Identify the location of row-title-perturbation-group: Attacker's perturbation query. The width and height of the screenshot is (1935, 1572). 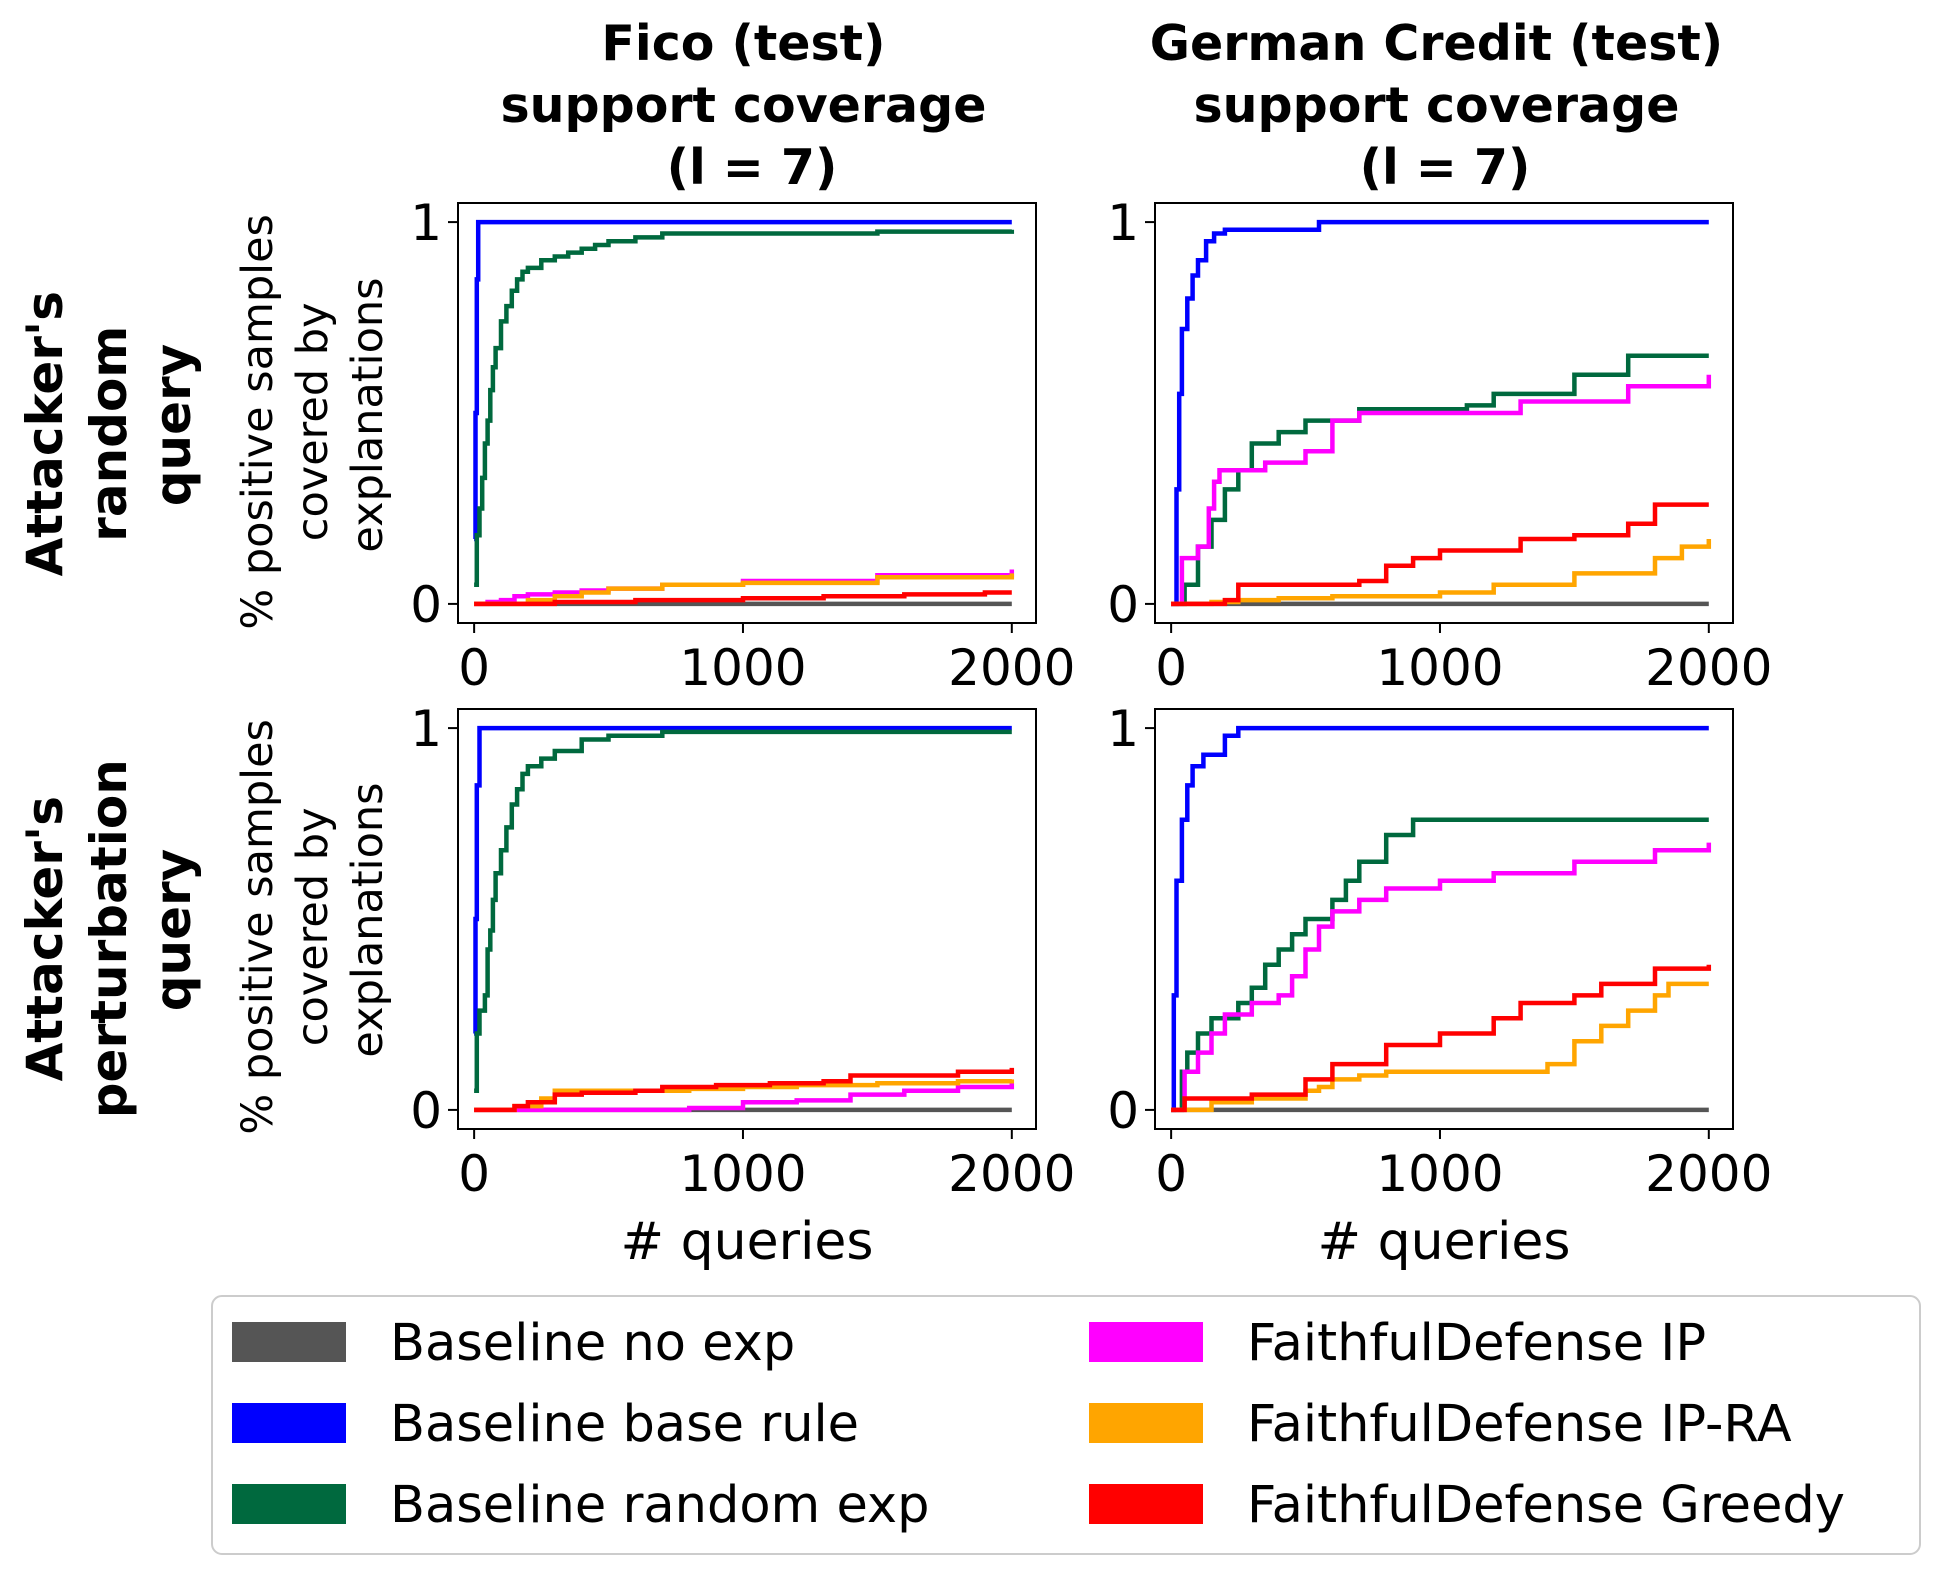
(109, 930).